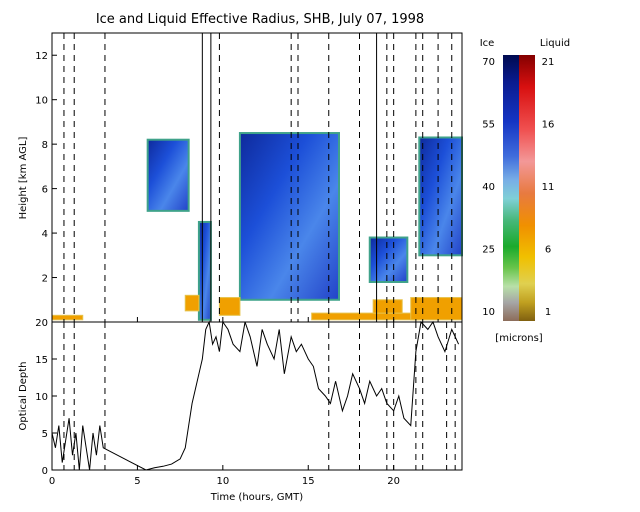 The width and height of the screenshot is (640, 512). Describe the element at coordinates (45, 279) in the screenshot. I see `top-y-tick-label: 2` at that location.